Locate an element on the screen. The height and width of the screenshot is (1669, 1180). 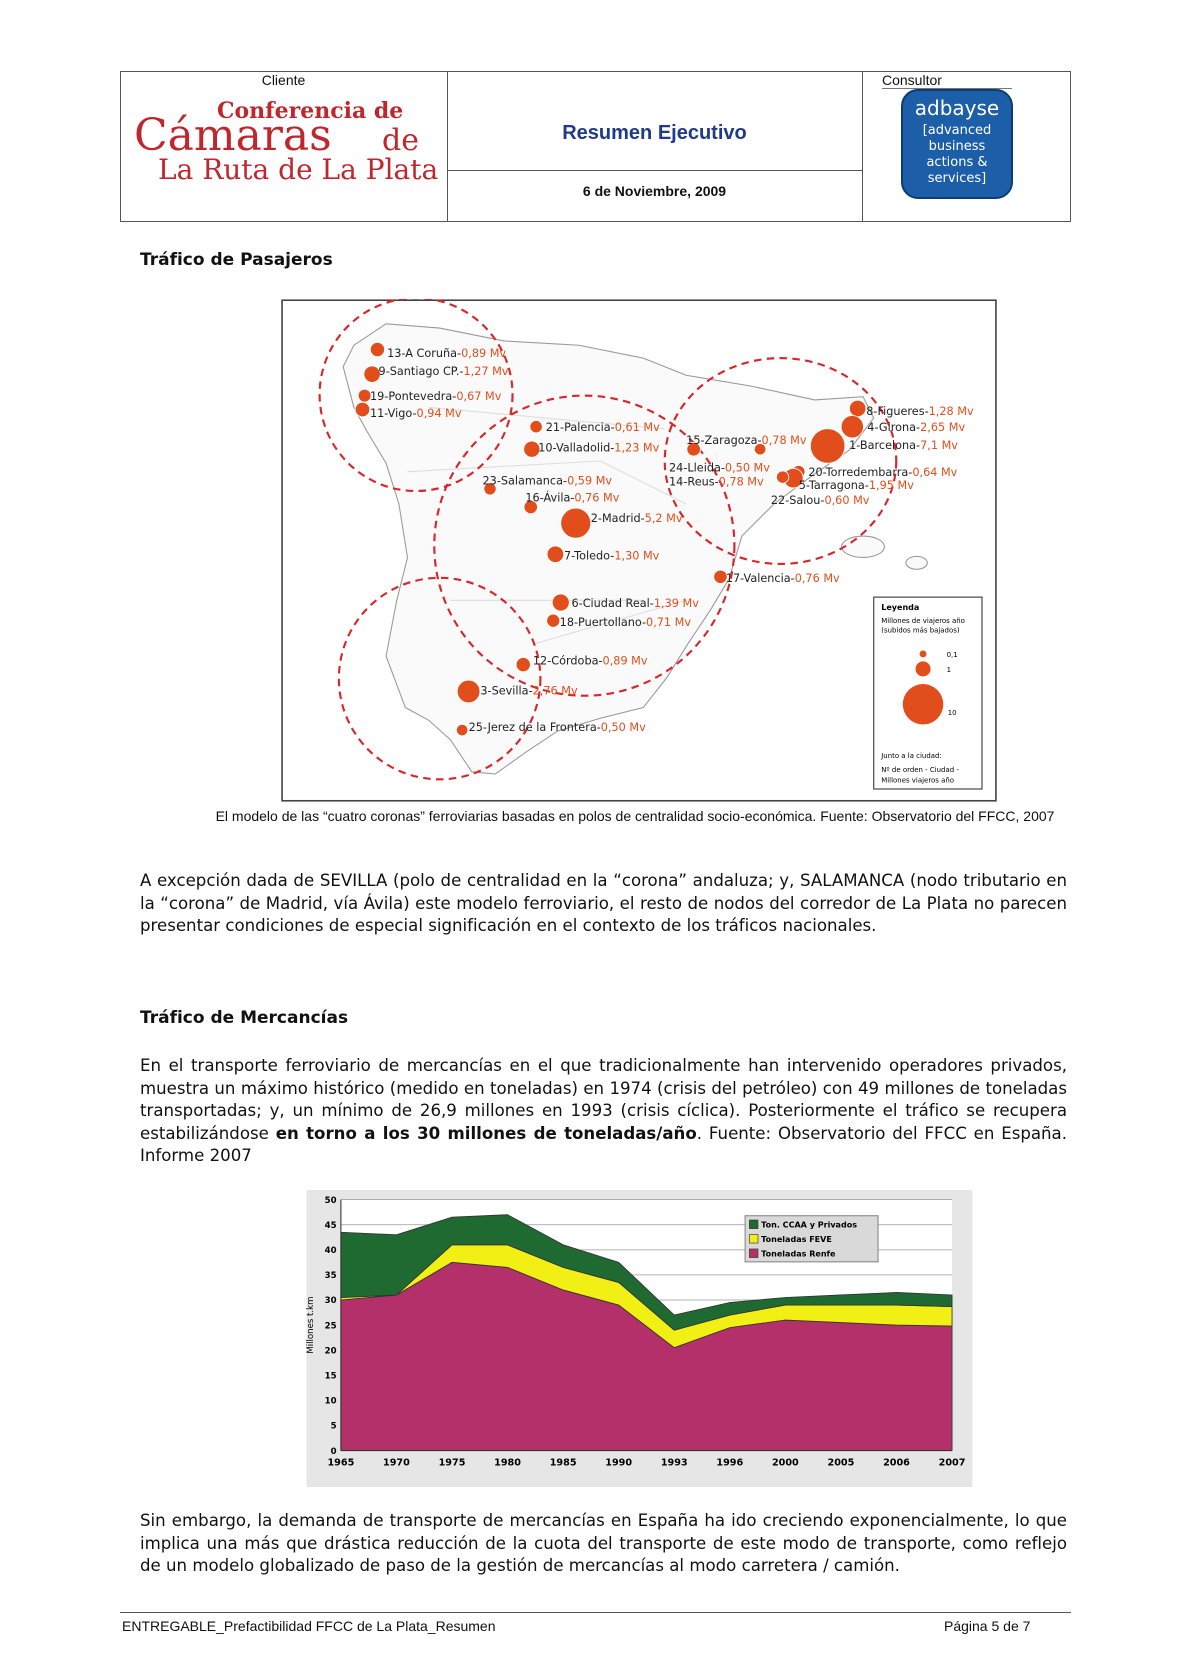
city-value: 1,28 Mv is located at coordinates (951, 411).